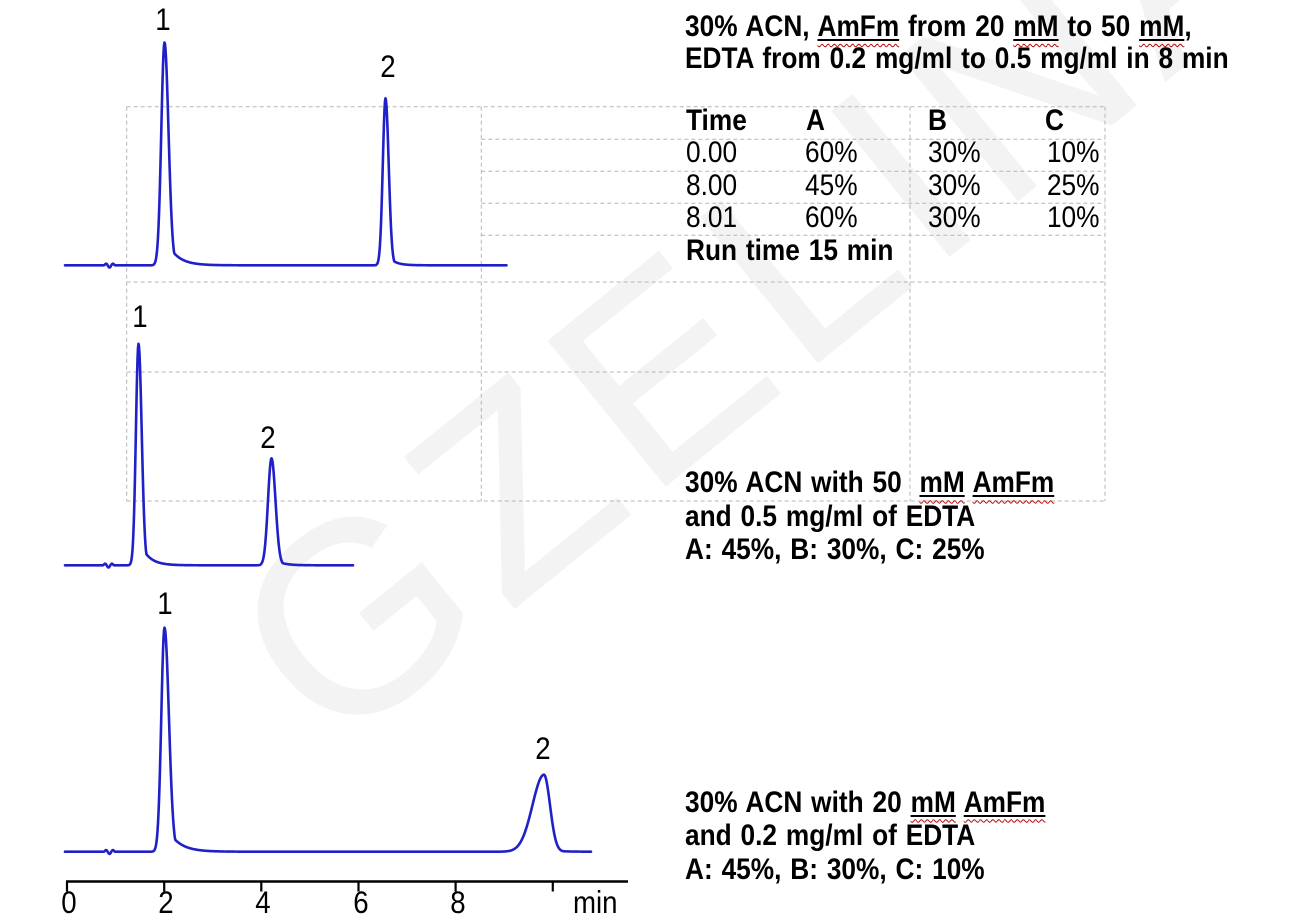 The width and height of the screenshot is (1309, 920). I want to click on time-axis, so click(346, 886).